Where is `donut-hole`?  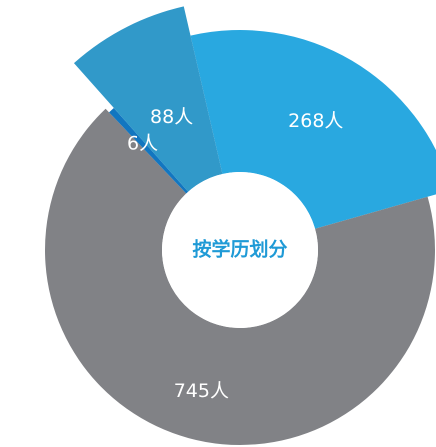 donut-hole is located at coordinates (240, 250).